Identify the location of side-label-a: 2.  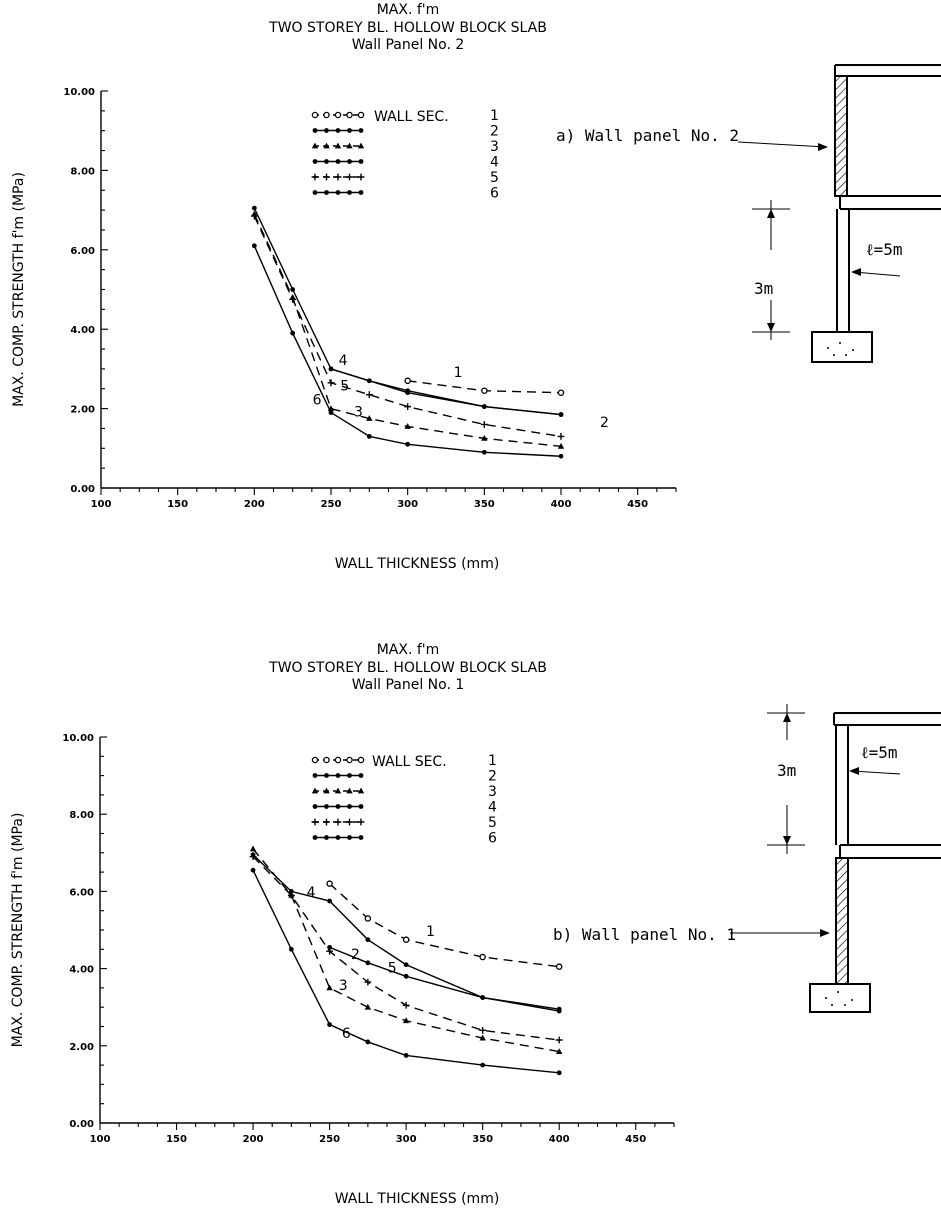
(604, 423).